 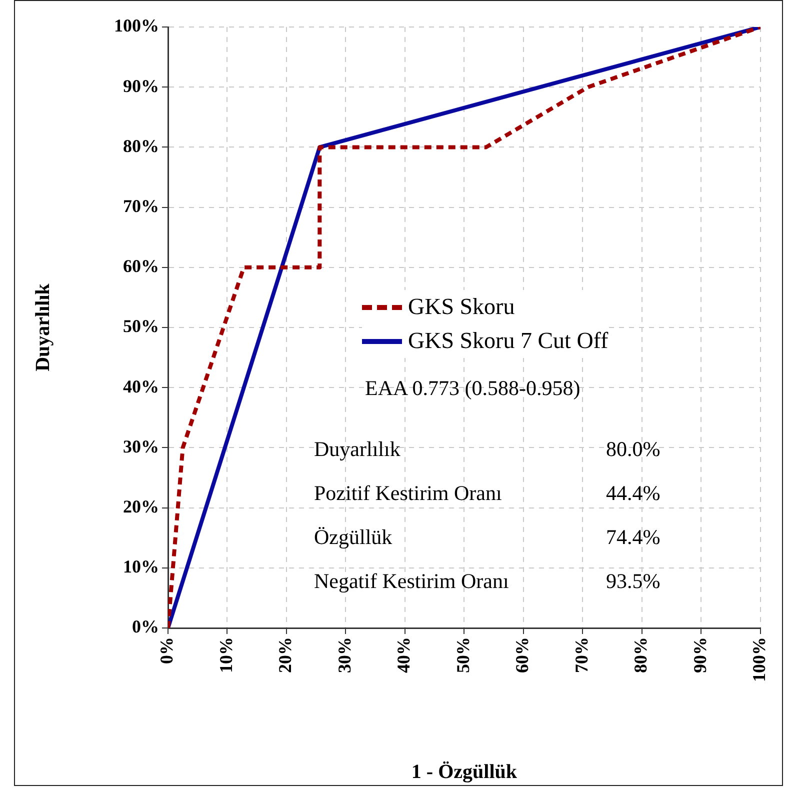 What do you see at coordinates (522, 655) in the screenshot?
I see `x-tick-label: 60%` at bounding box center [522, 655].